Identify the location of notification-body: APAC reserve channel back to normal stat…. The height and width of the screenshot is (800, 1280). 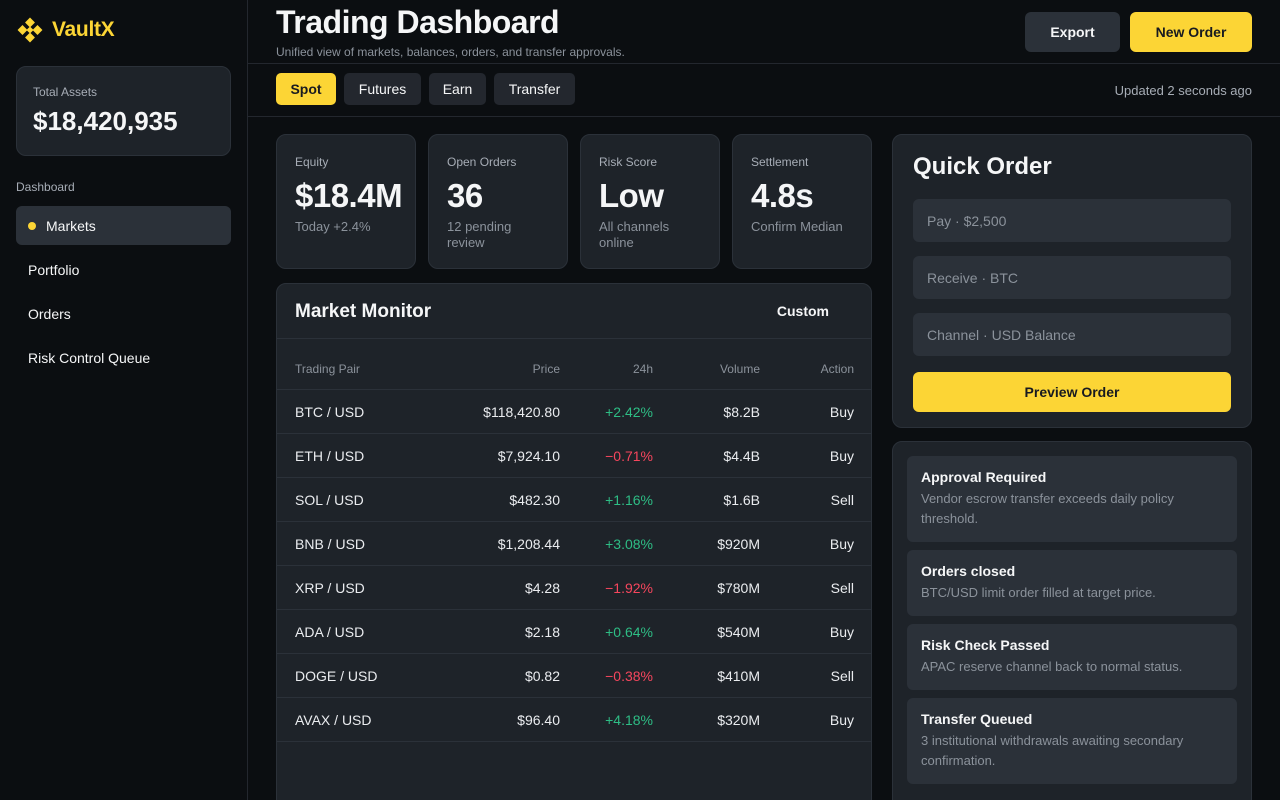
(1052, 666).